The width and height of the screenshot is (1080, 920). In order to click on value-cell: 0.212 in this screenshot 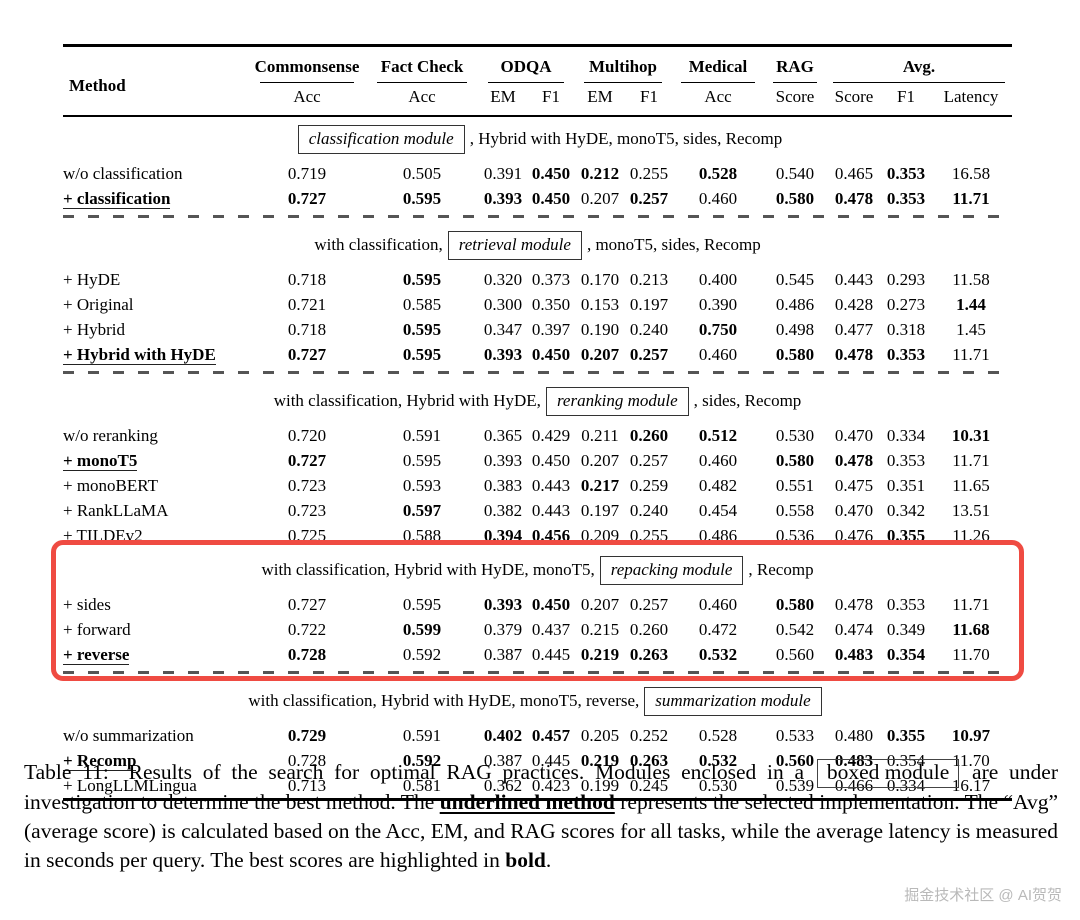, I will do `click(600, 173)`.